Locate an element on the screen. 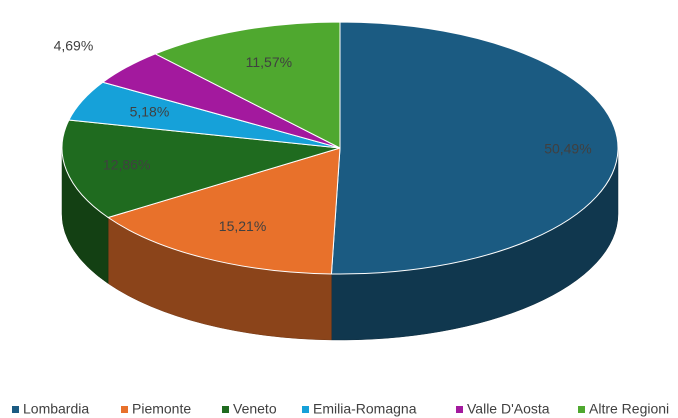 The width and height of the screenshot is (678, 418). legend-label: Altre Regioni is located at coordinates (629, 409).